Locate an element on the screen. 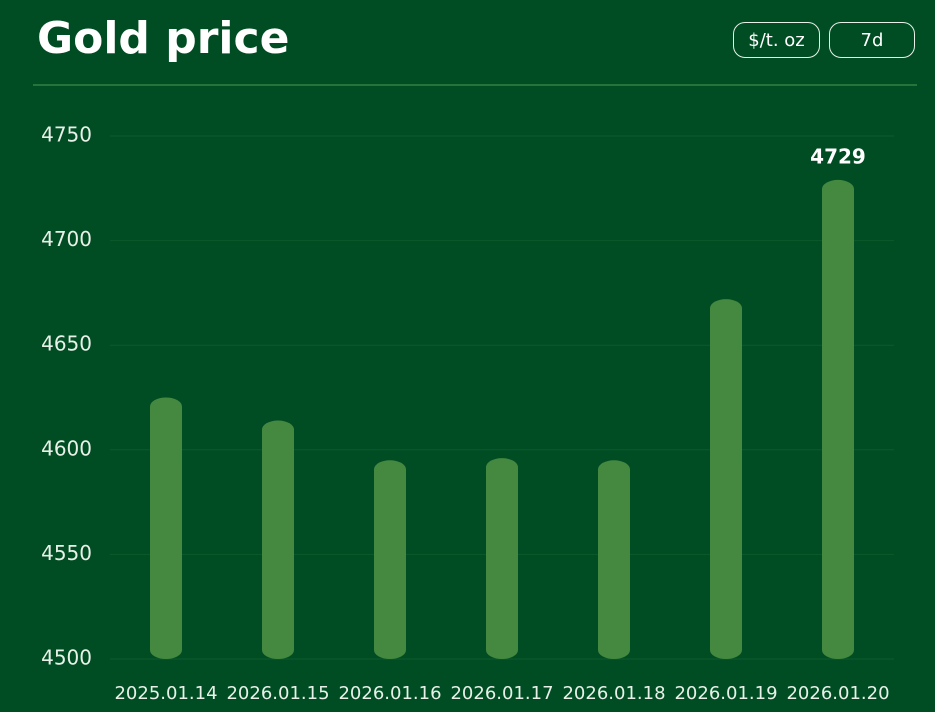 This screenshot has height=712, width=935. range-button: 7d is located at coordinates (872, 40).